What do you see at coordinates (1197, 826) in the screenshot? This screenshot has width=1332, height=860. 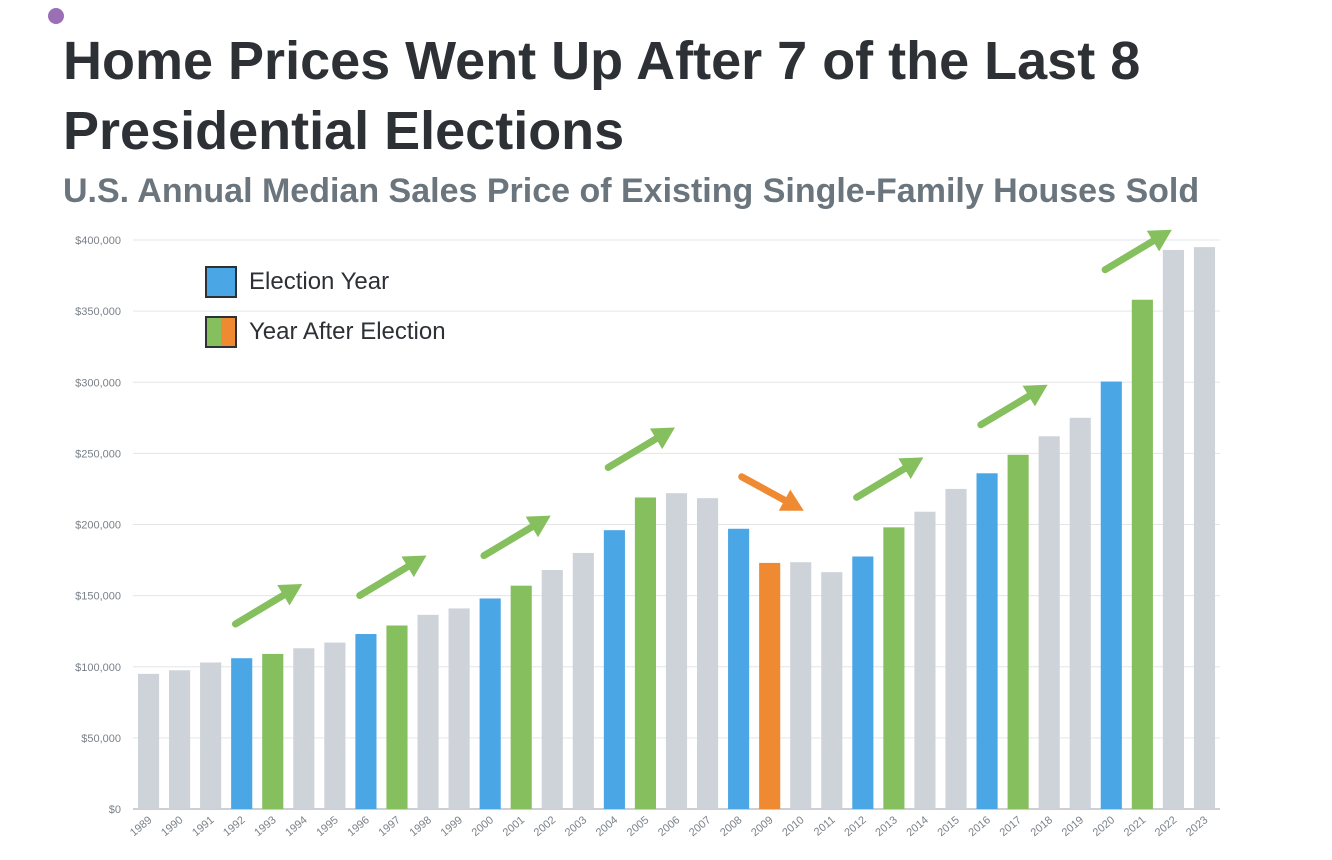 I see `x-tick-label: 2023` at bounding box center [1197, 826].